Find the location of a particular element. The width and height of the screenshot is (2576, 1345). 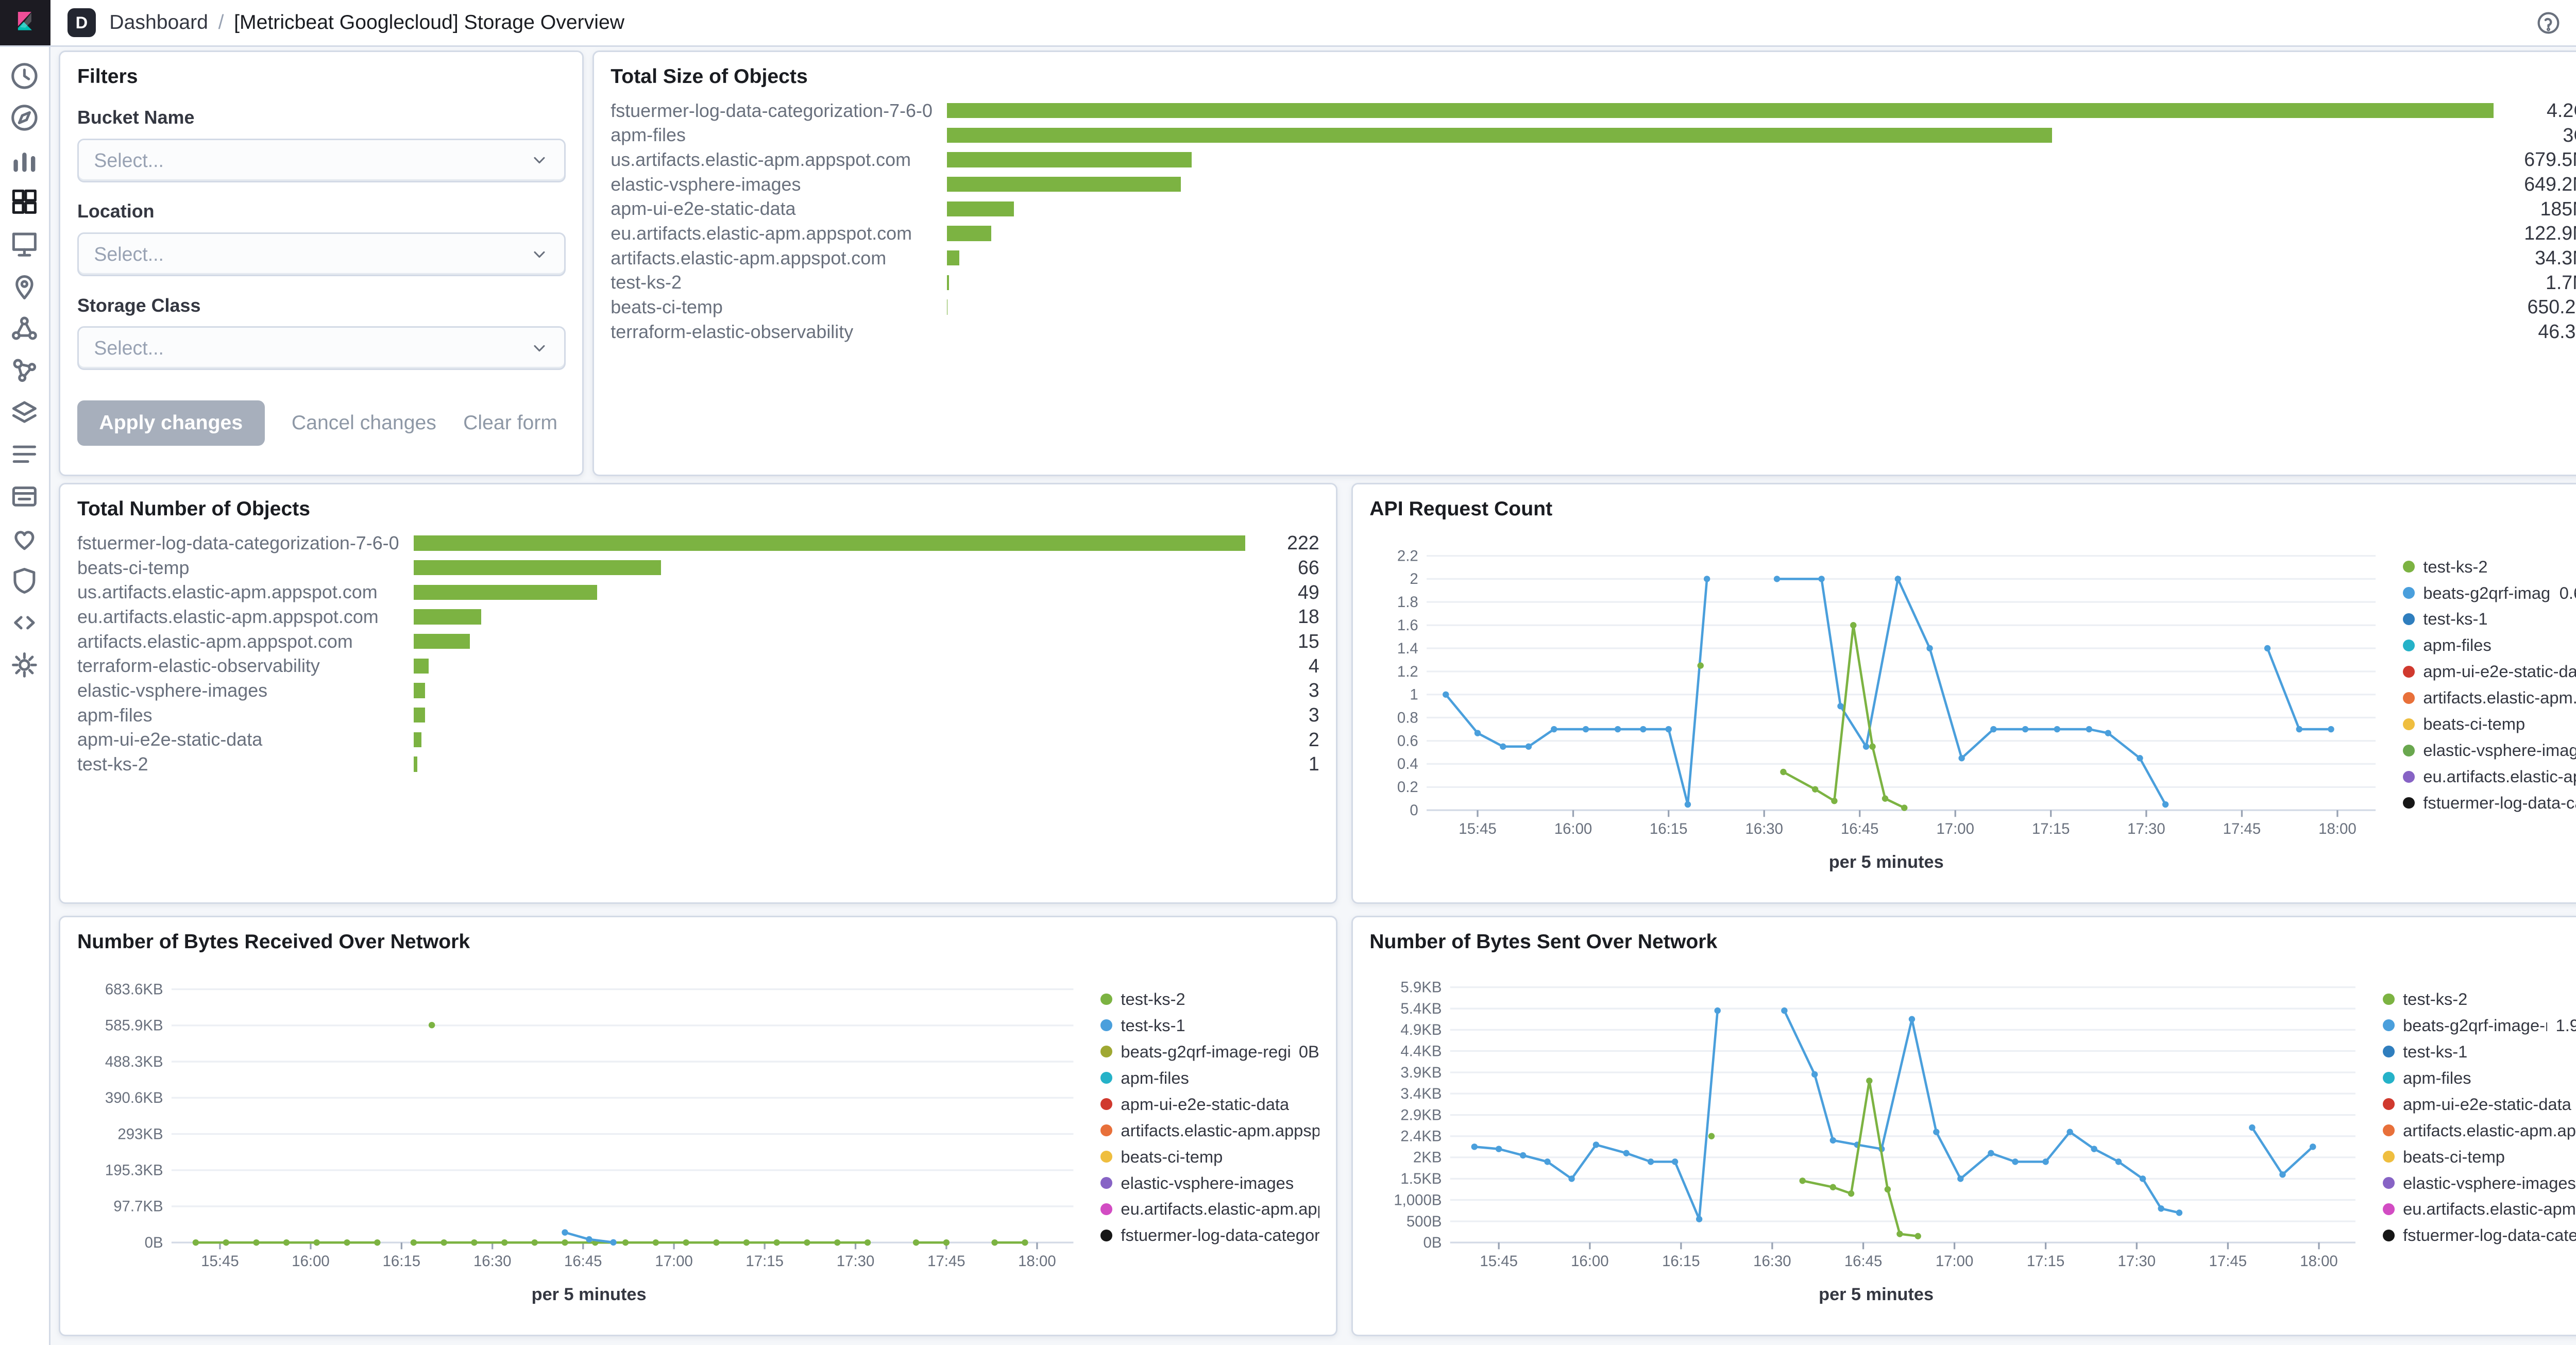

cancel-changes-button: Cancel changes is located at coordinates (364, 423).